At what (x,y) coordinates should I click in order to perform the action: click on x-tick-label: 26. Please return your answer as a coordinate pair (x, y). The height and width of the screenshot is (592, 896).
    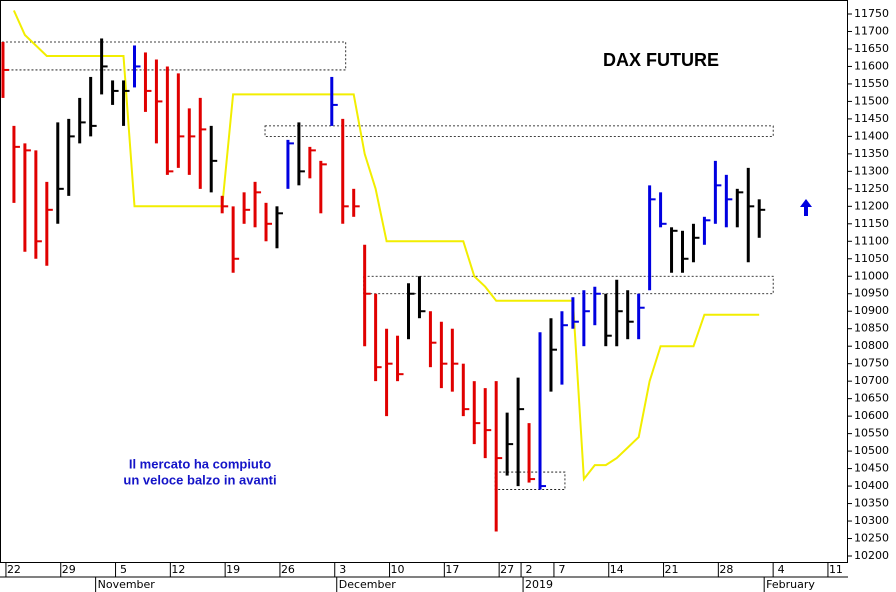
    Looking at the image, I should click on (288, 569).